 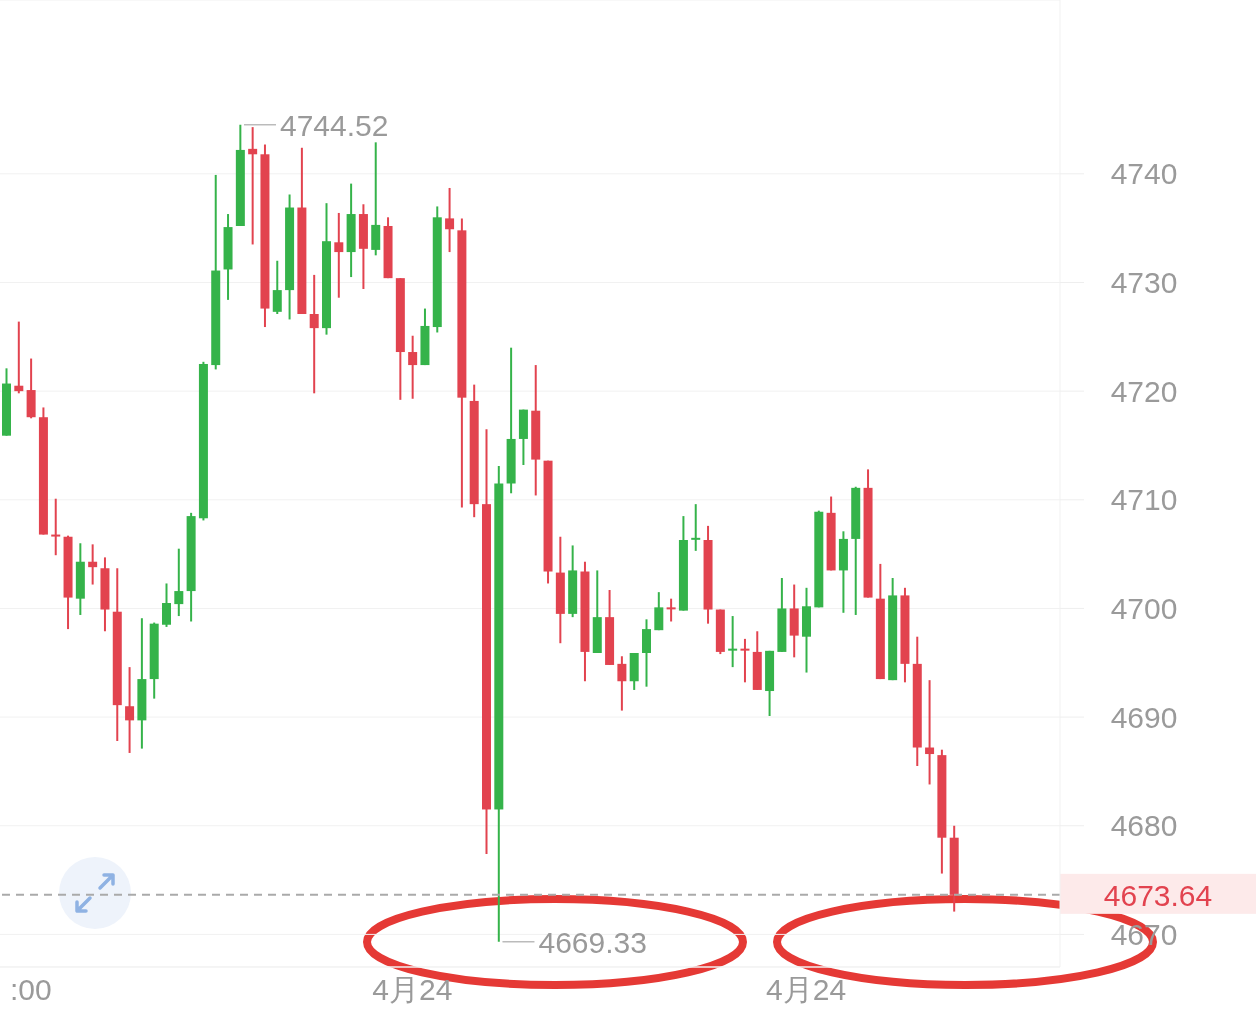 I want to click on ref-line-label: 4673.64, so click(x=1158, y=895).